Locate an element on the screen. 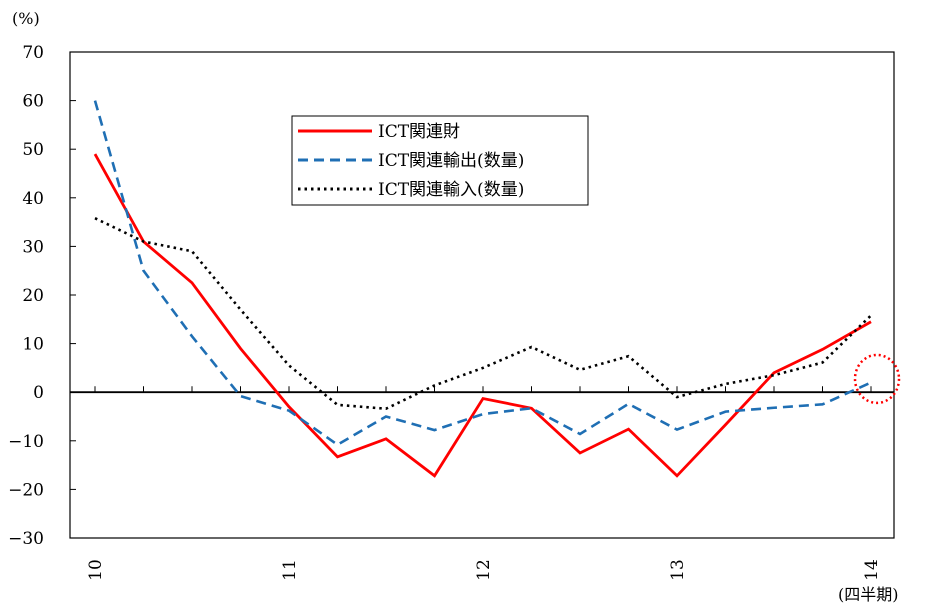  y-unit-label: (%) is located at coordinates (26, 18).